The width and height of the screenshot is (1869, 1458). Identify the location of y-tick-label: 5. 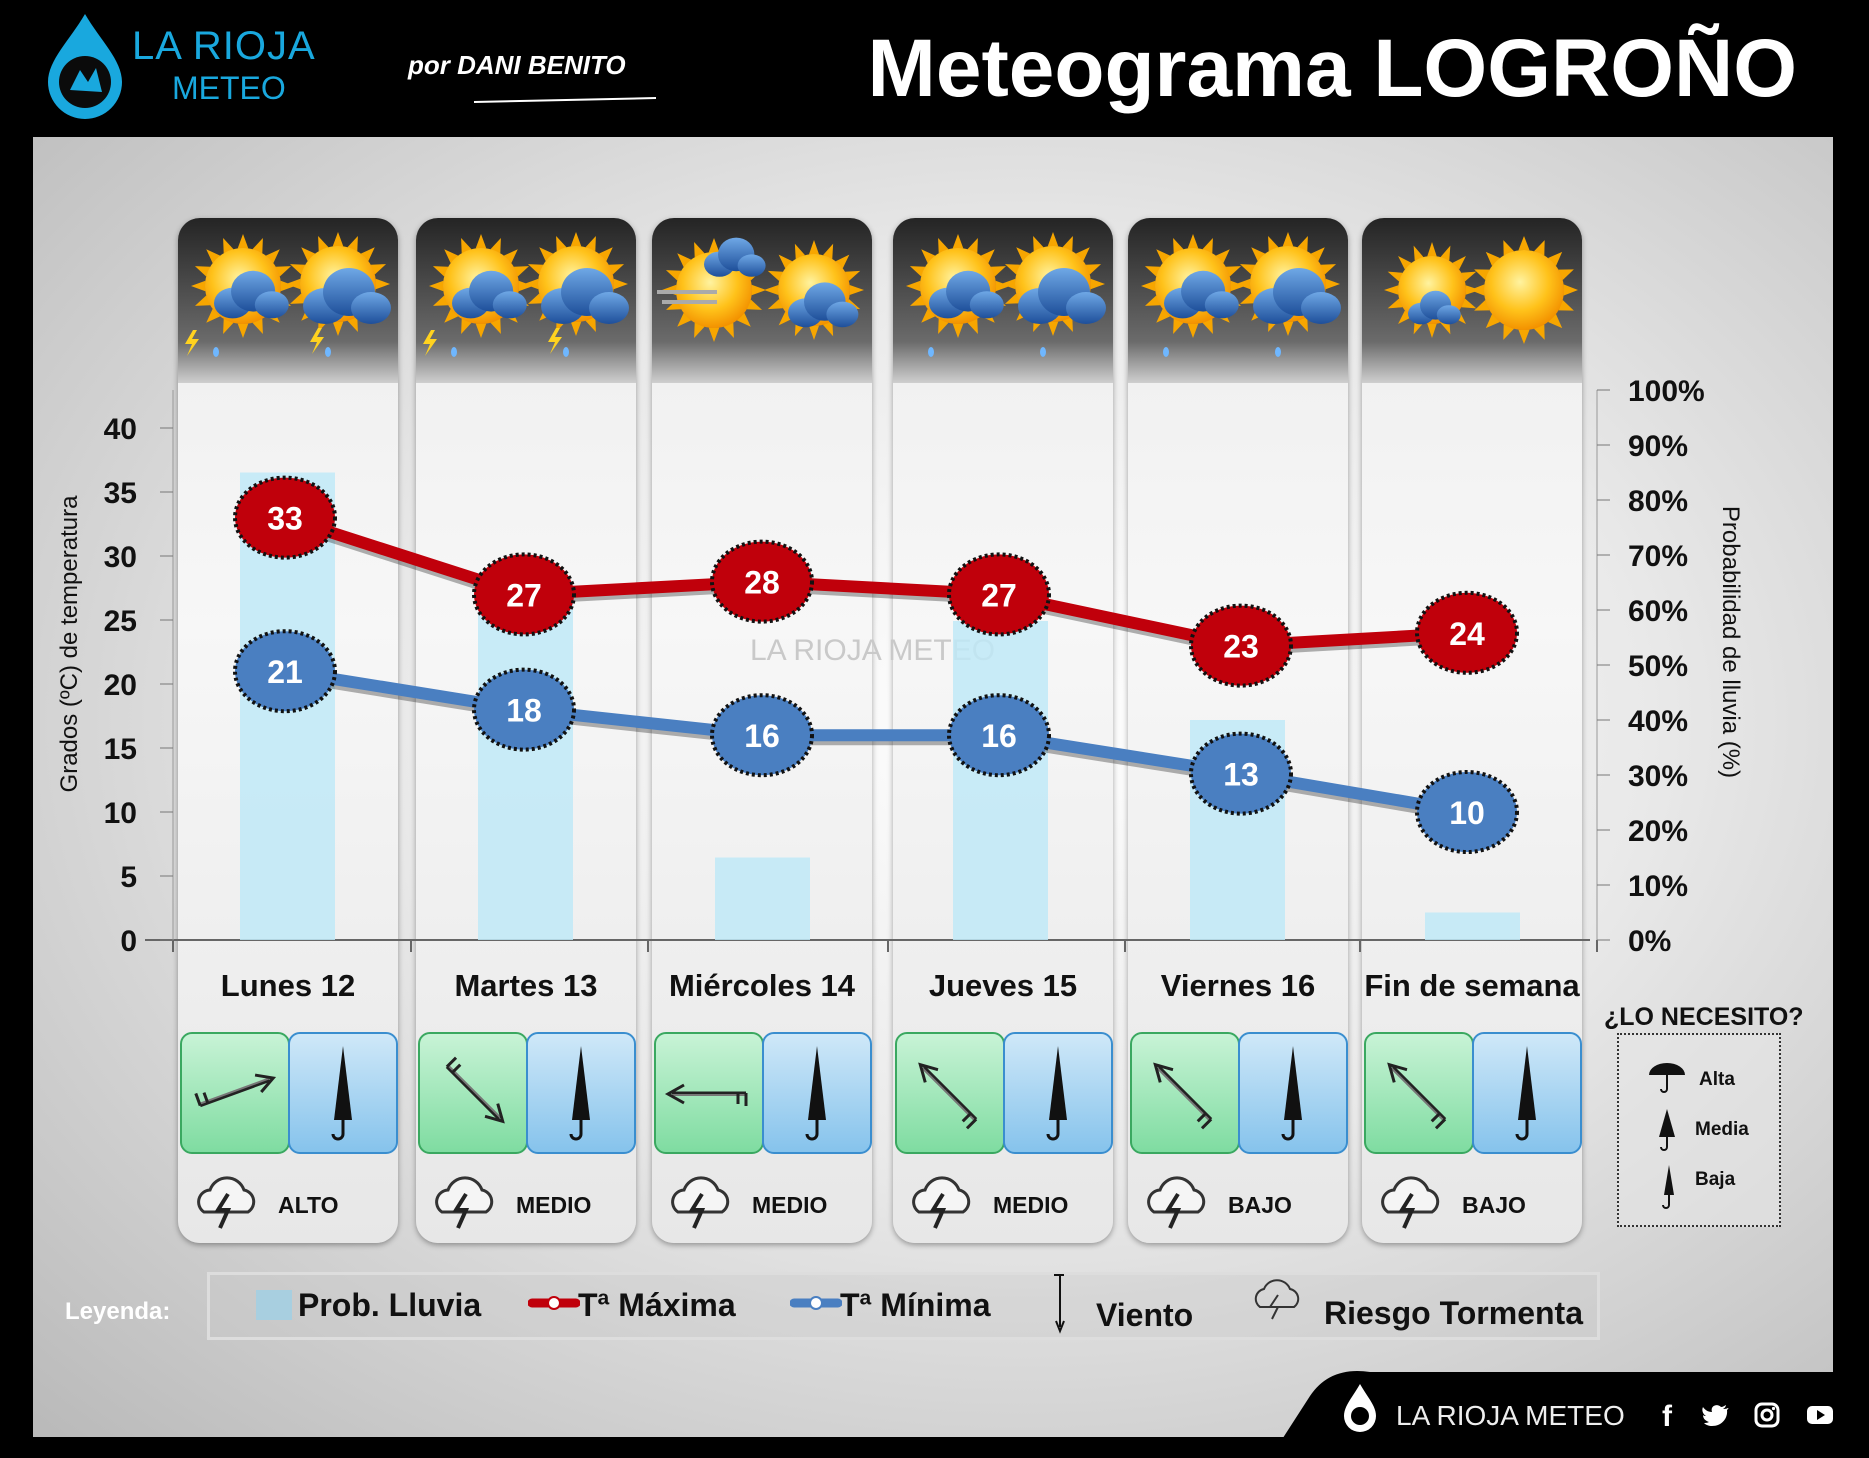
(128, 877).